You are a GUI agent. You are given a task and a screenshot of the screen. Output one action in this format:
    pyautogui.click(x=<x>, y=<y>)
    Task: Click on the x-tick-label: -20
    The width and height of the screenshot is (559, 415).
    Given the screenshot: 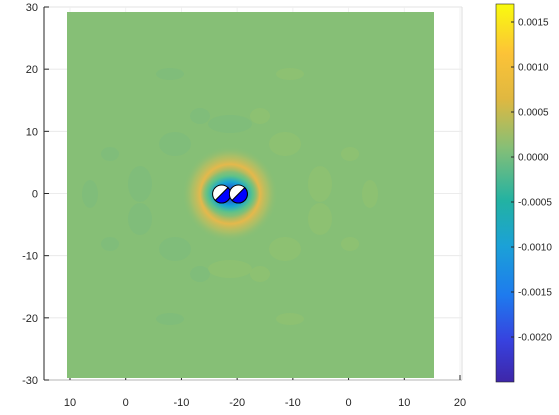 What is the action you would take?
    pyautogui.click(x=237, y=403)
    